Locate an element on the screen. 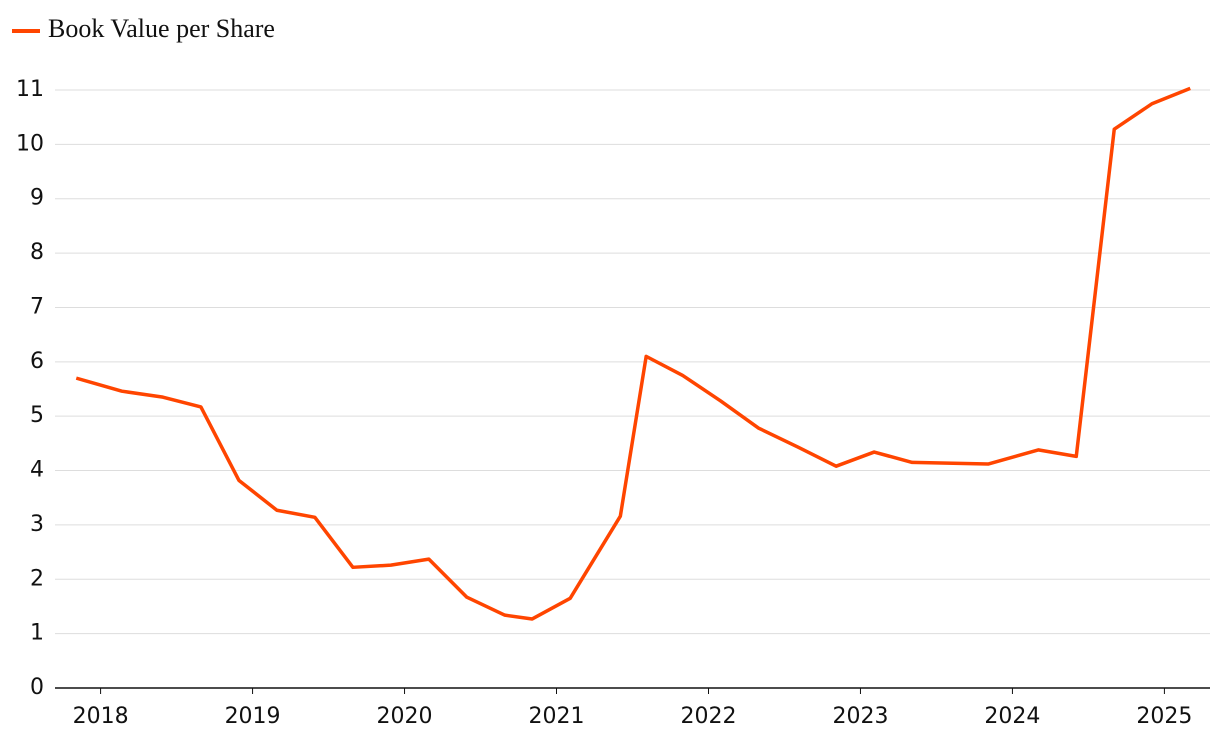 The height and width of the screenshot is (748, 1220). y-tick-label: 3 is located at coordinates (37, 524).